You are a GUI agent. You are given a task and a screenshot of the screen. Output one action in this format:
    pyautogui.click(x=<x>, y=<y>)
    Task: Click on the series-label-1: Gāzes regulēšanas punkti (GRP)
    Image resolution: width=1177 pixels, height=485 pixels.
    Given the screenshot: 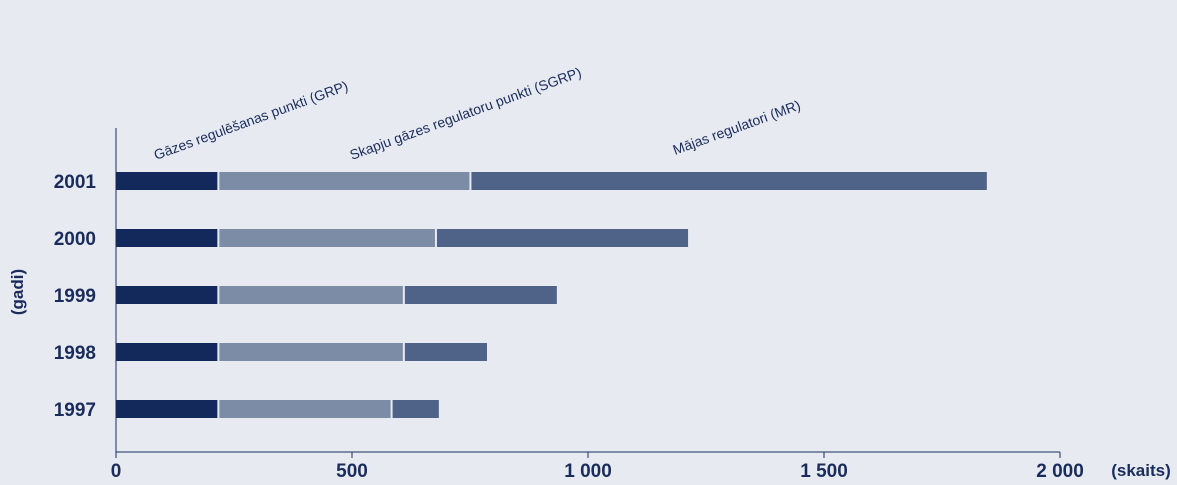 What is the action you would take?
    pyautogui.click(x=251, y=120)
    